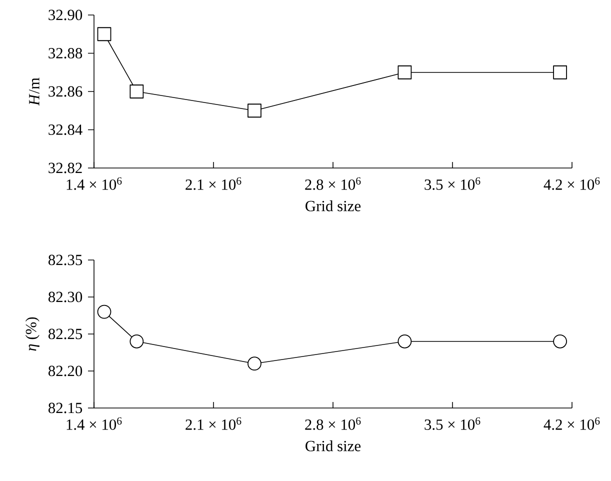  I want to click on y-tick-label: 32.90, so click(65, 15).